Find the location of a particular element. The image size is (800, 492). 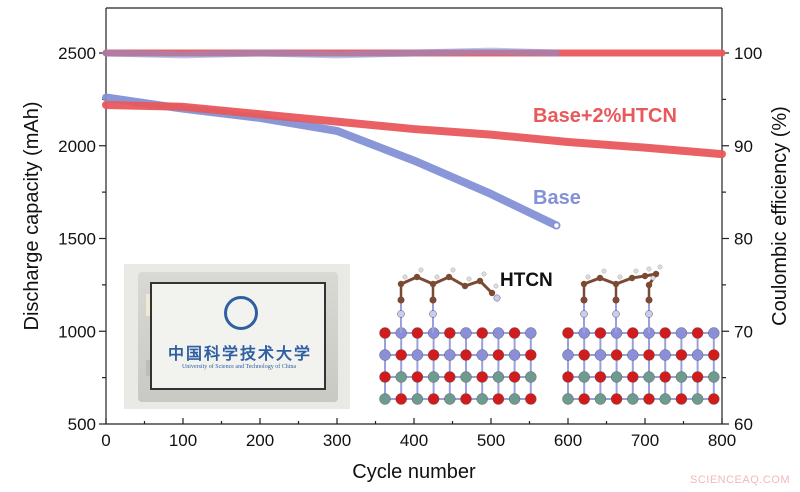

series-label-htcn: Base+2%HTCN is located at coordinates (605, 116).